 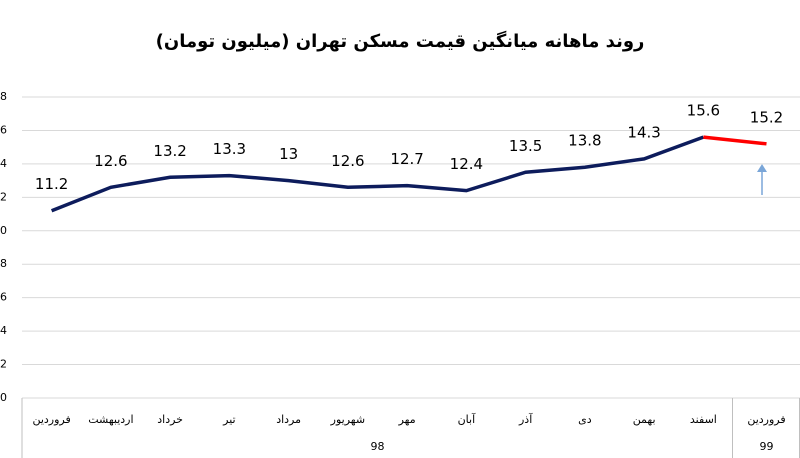 I want to click on y-tick-label: 10, so click(x=3, y=230).